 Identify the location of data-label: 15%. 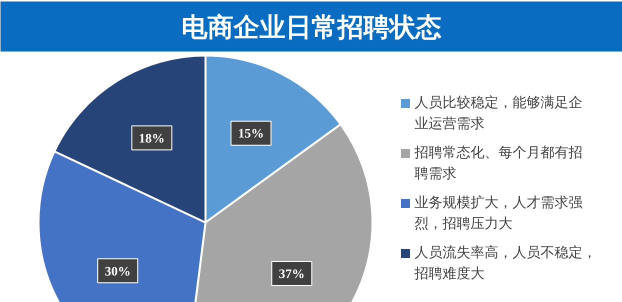
(251, 133).